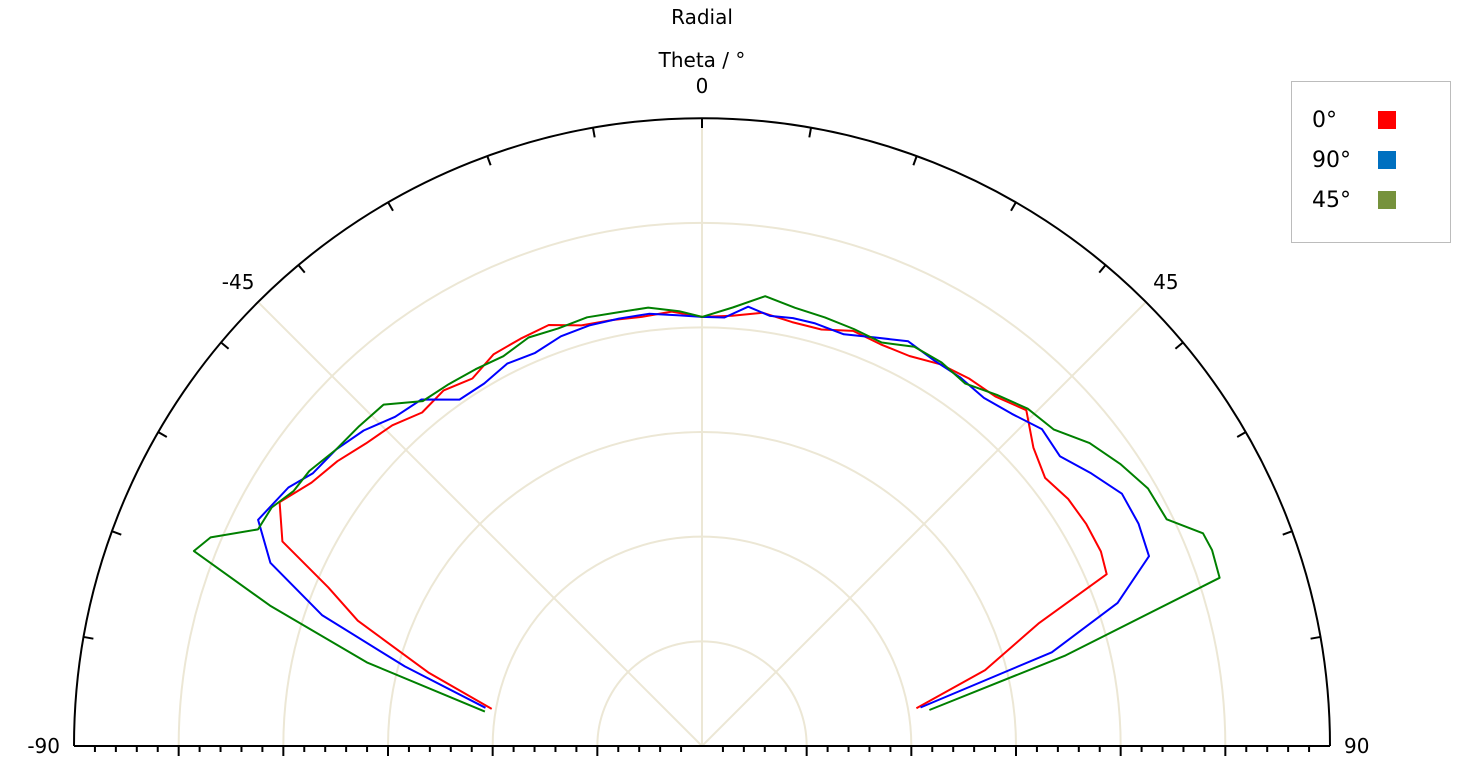  I want to click on theta-tick-label-4: 90, so click(1356, 746).